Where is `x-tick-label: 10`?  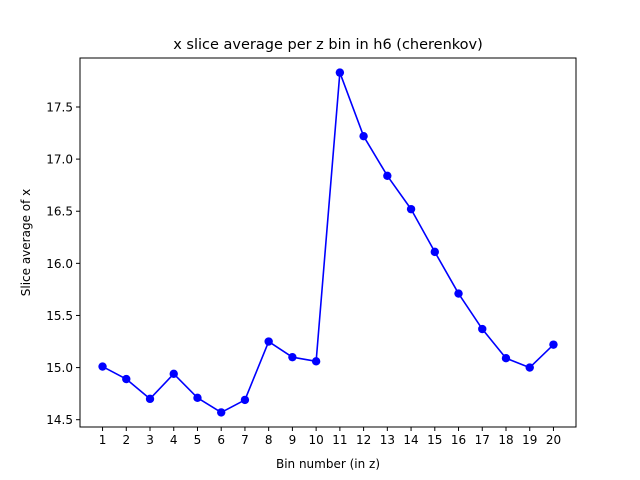
x-tick-label: 10 is located at coordinates (315, 440).